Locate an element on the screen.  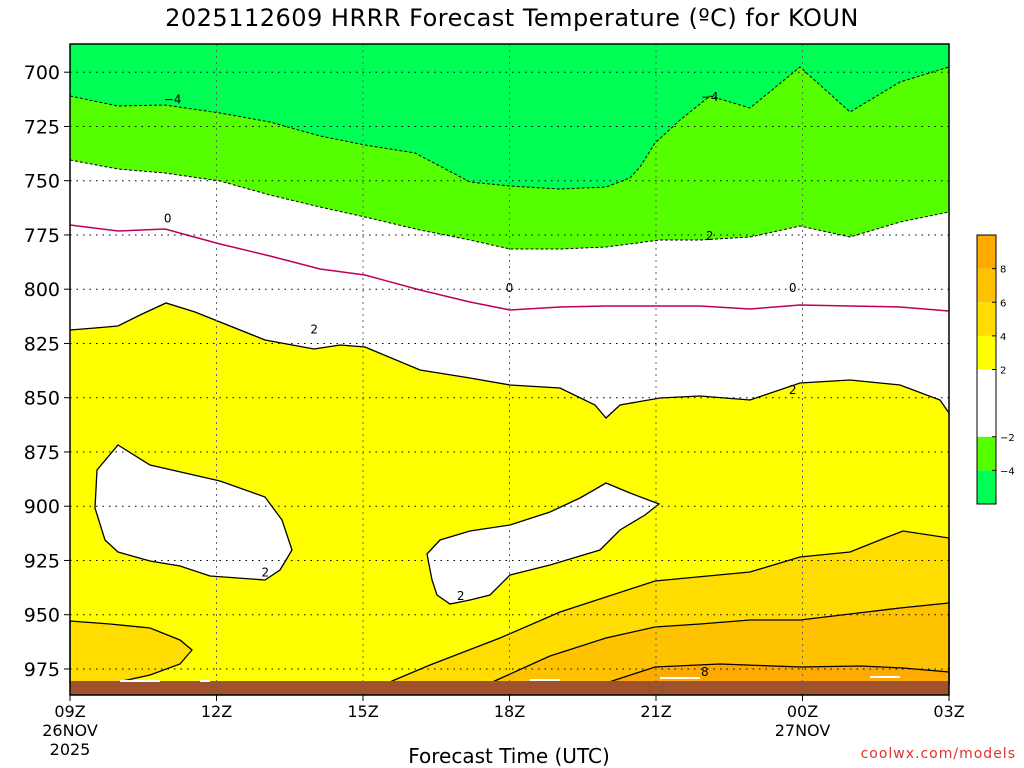
contour-label: 8 is located at coordinates (705, 672).